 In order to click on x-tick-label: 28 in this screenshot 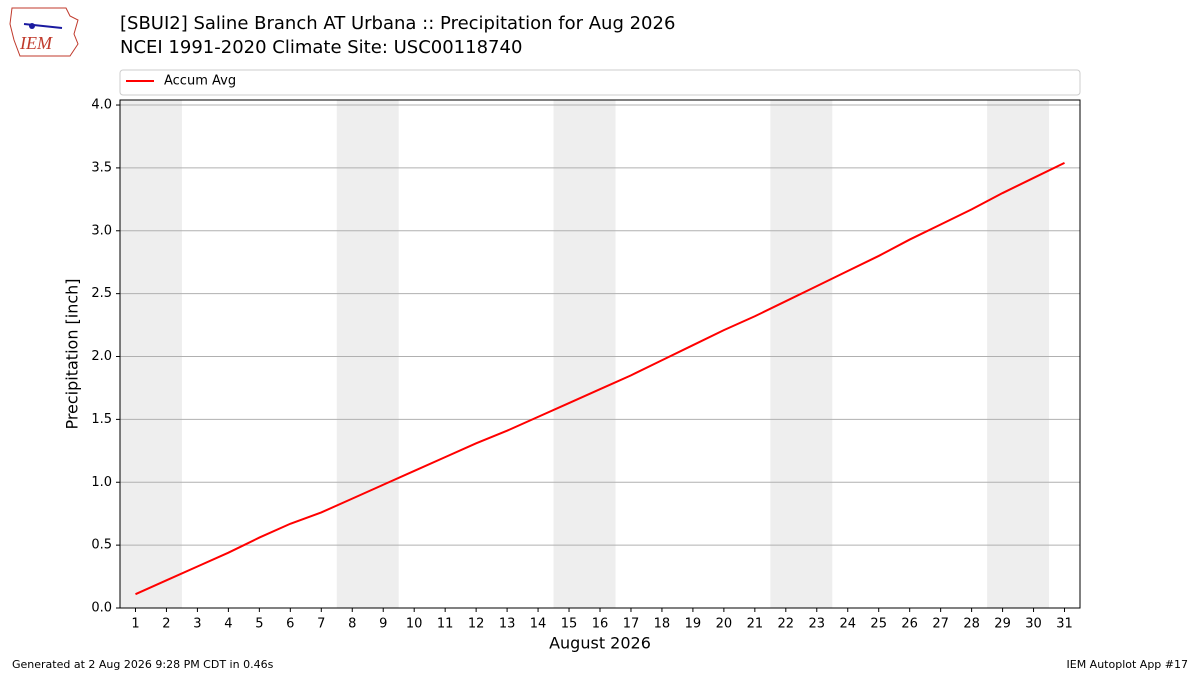, I will do `click(971, 624)`.